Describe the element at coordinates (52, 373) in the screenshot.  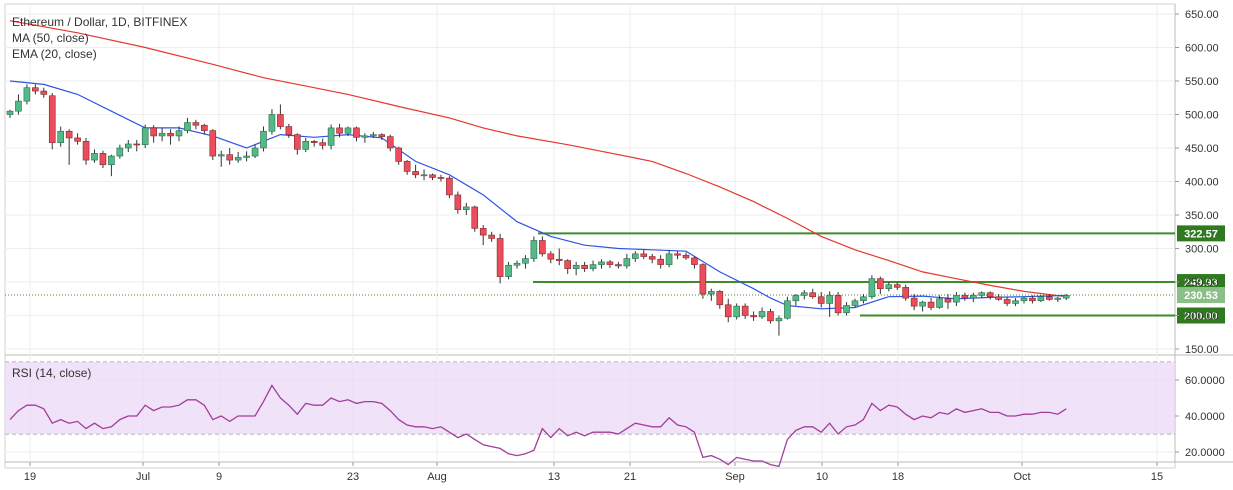
I see `rsi-legend: RSI (14, close)` at that location.